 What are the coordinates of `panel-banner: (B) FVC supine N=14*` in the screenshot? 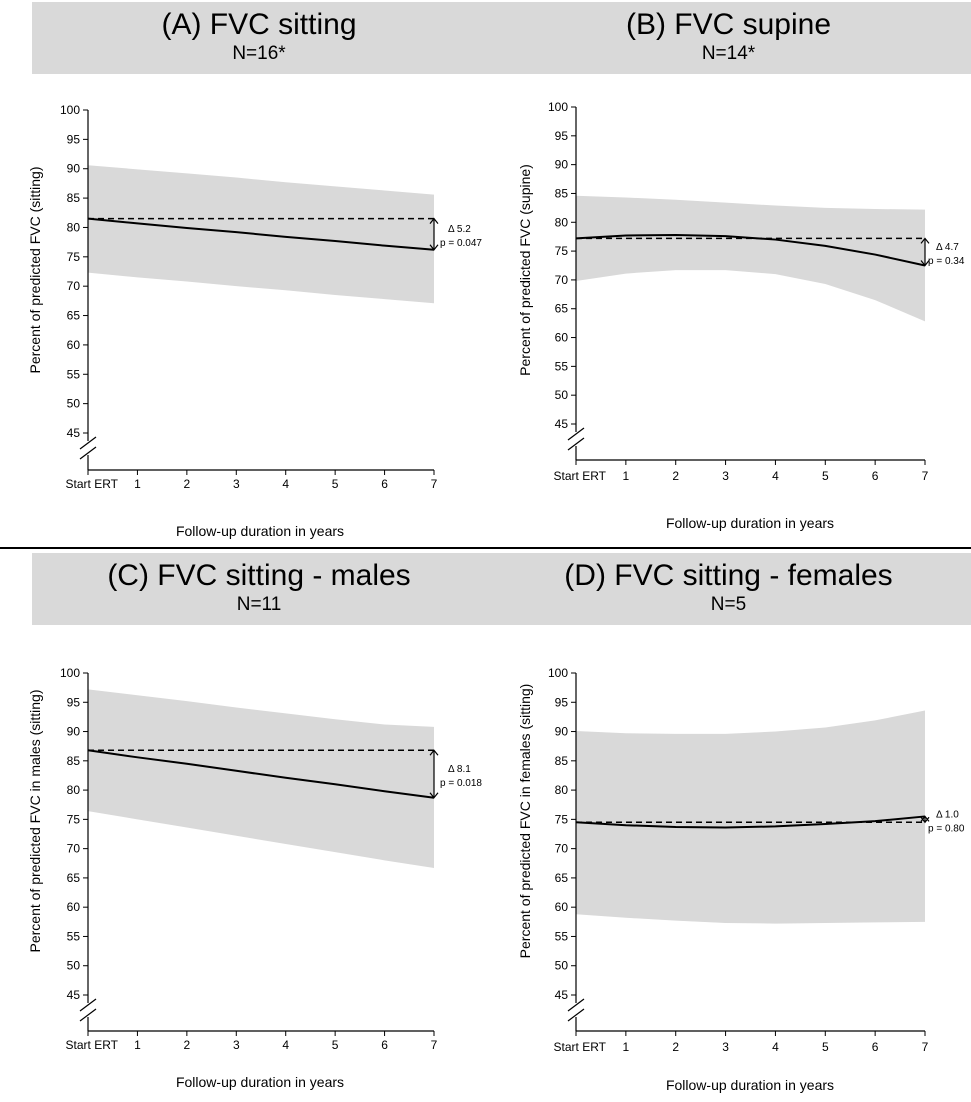 It's located at (728, 38).